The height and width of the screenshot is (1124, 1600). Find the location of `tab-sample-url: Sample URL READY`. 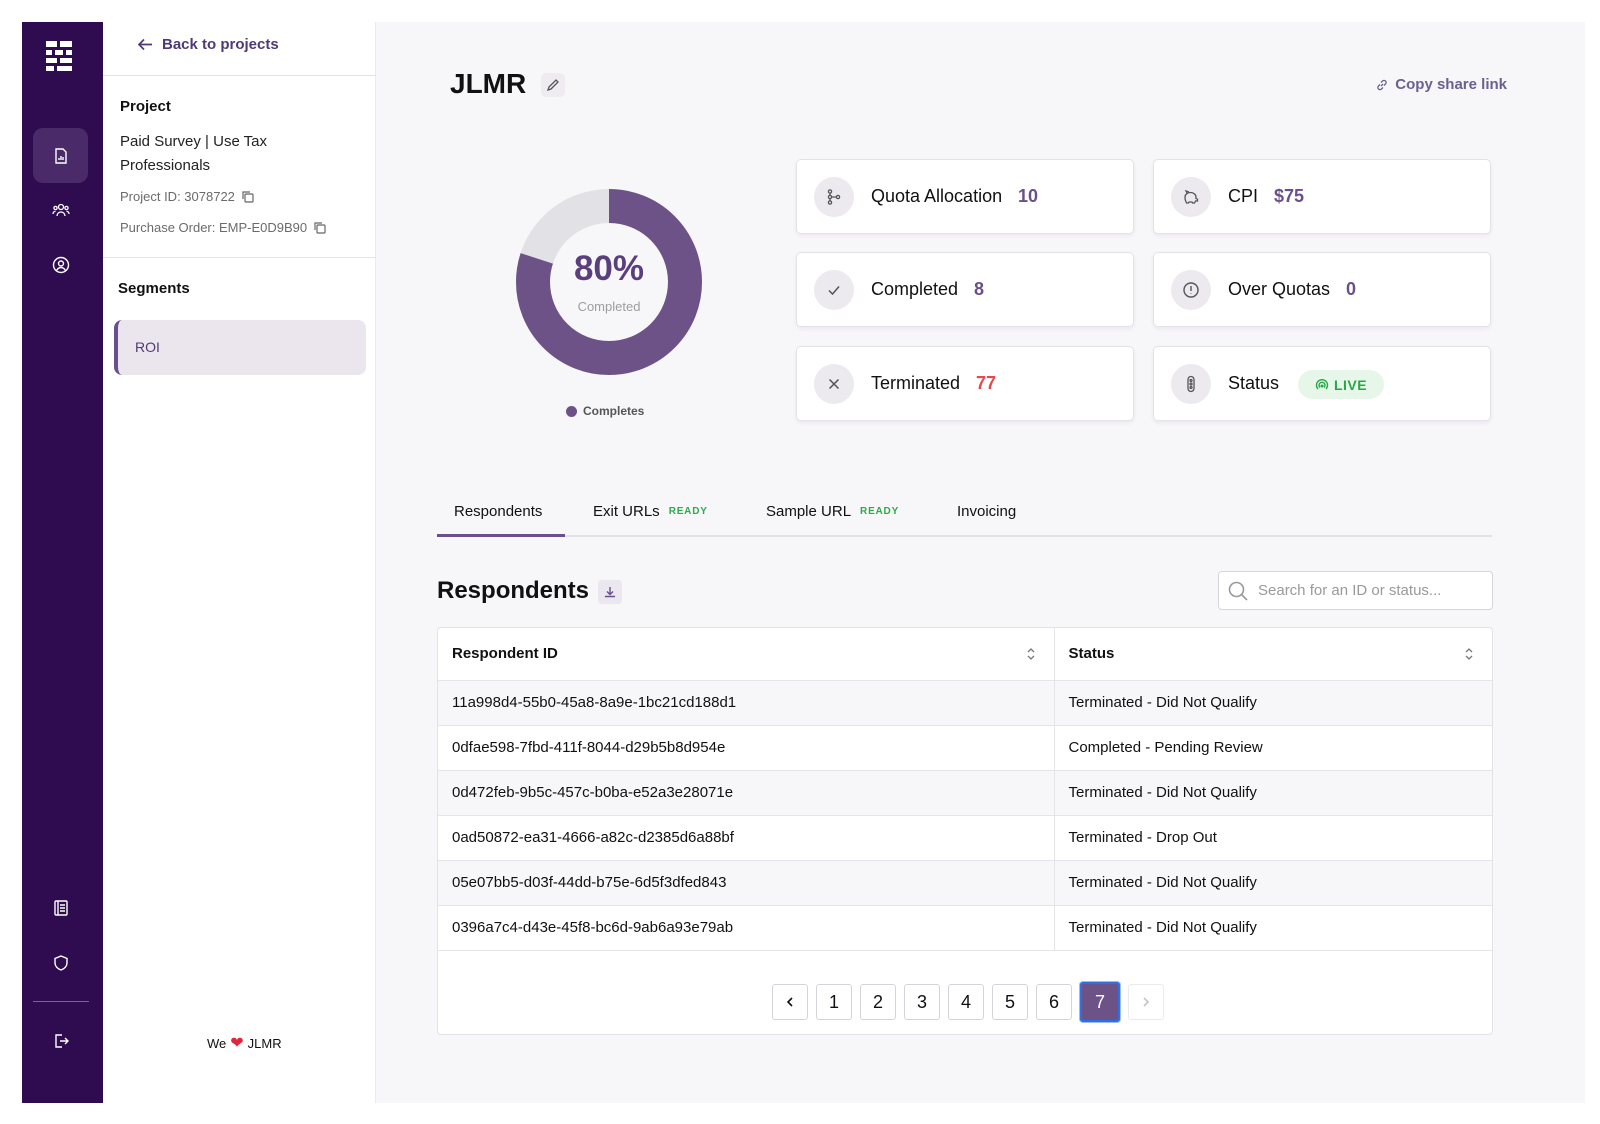

tab-sample-url: Sample URL READY is located at coordinates (832, 511).